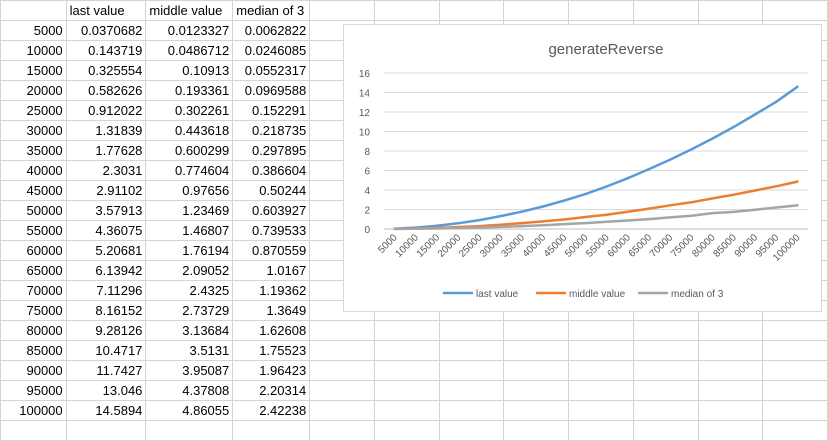 The height and width of the screenshot is (441, 828). Describe the element at coordinates (33, 250) in the screenshot. I see `row-label-cell: 60000` at that location.